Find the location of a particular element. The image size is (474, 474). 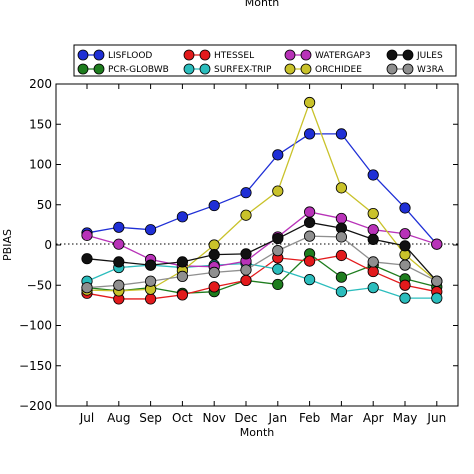

legend-item-orchidee: ORCHIDEE is located at coordinates (323, 69).